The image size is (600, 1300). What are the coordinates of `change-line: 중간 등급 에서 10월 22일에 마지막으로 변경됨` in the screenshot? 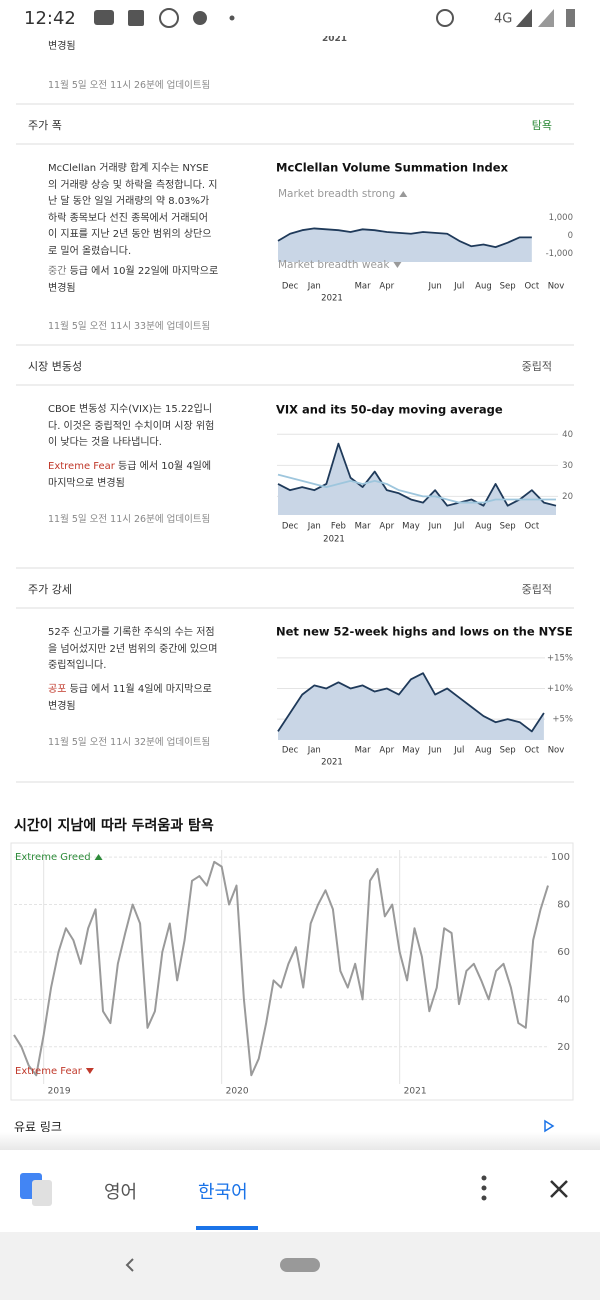 It's located at (134, 280).